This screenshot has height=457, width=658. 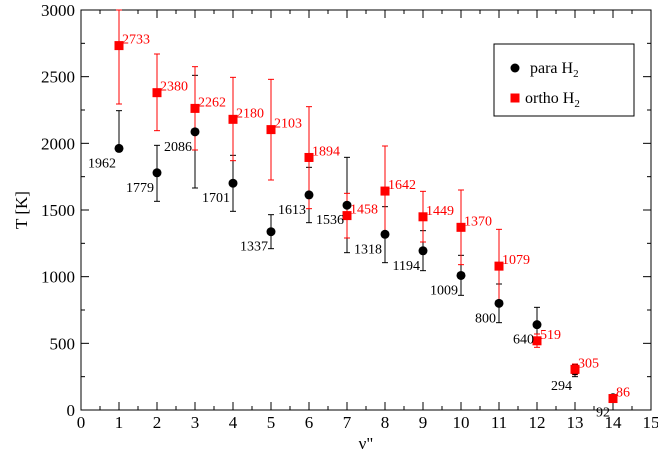 What do you see at coordinates (178, 147) in the screenshot?
I see `para-data-label: 2086` at bounding box center [178, 147].